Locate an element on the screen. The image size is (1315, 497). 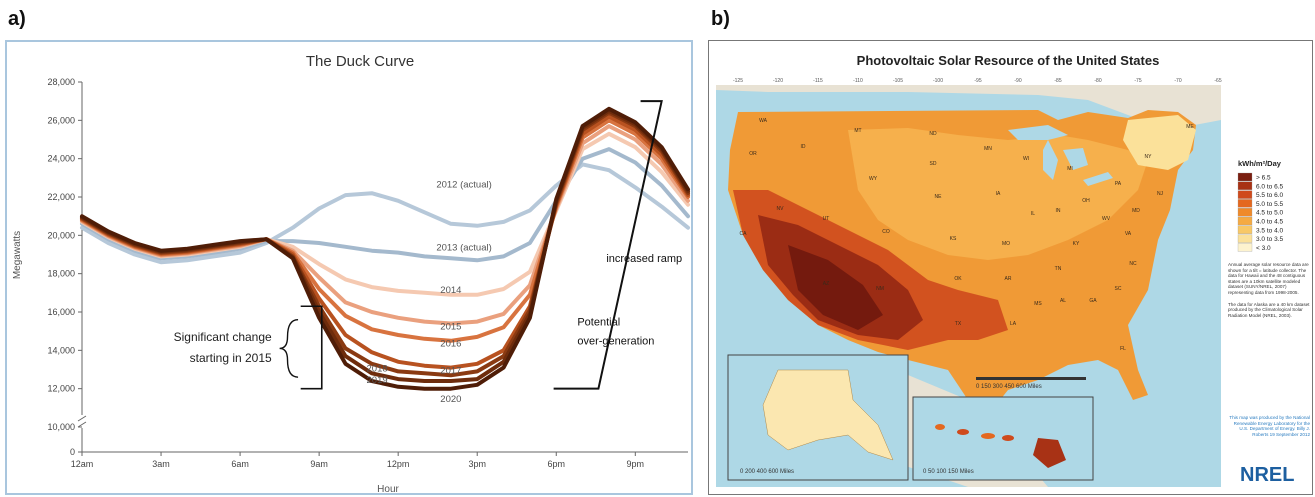
y-tick-label: 18,000 is located at coordinates (61, 274).